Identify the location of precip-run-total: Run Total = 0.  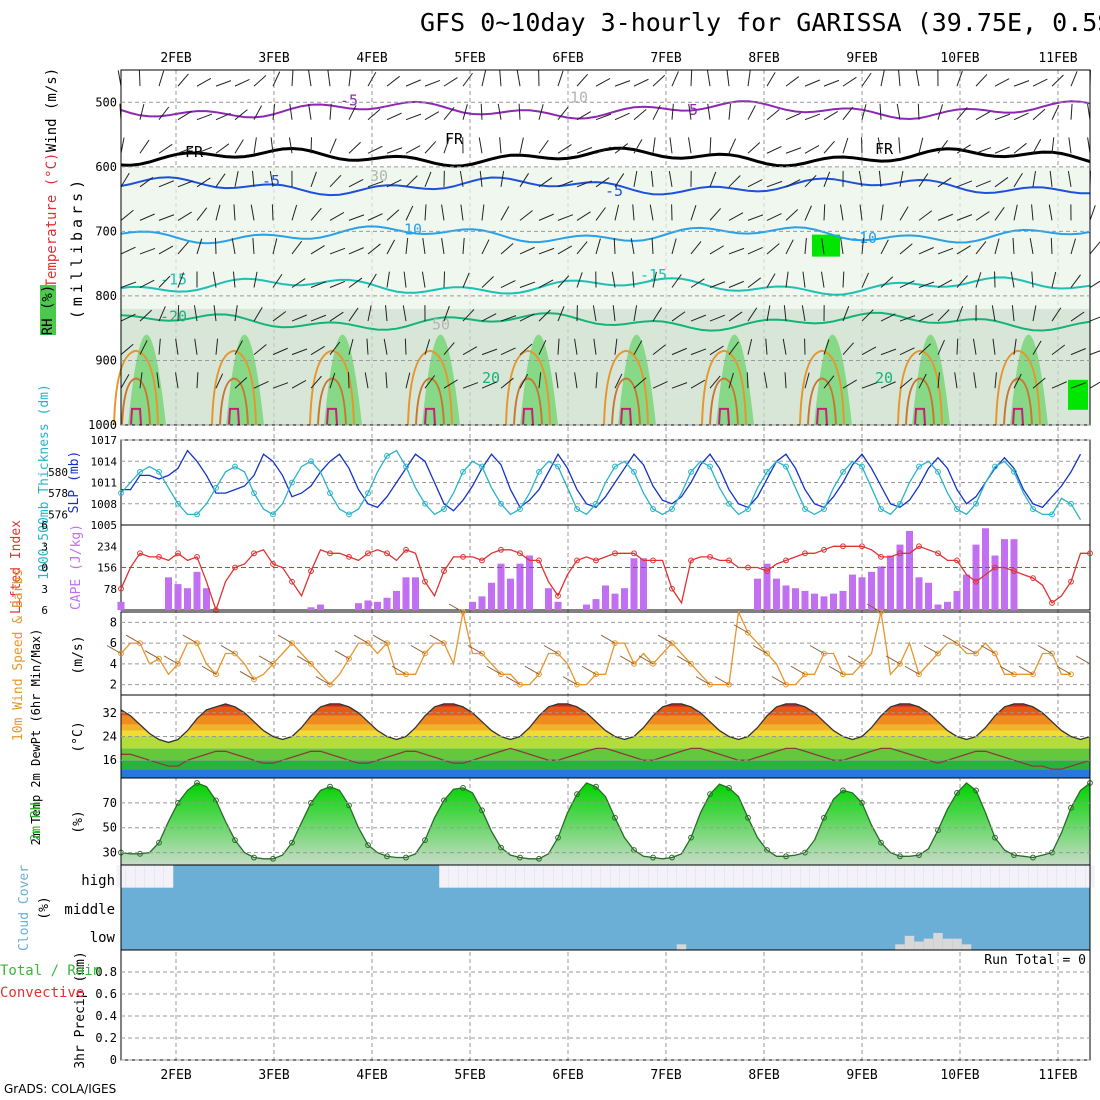
(1035, 960).